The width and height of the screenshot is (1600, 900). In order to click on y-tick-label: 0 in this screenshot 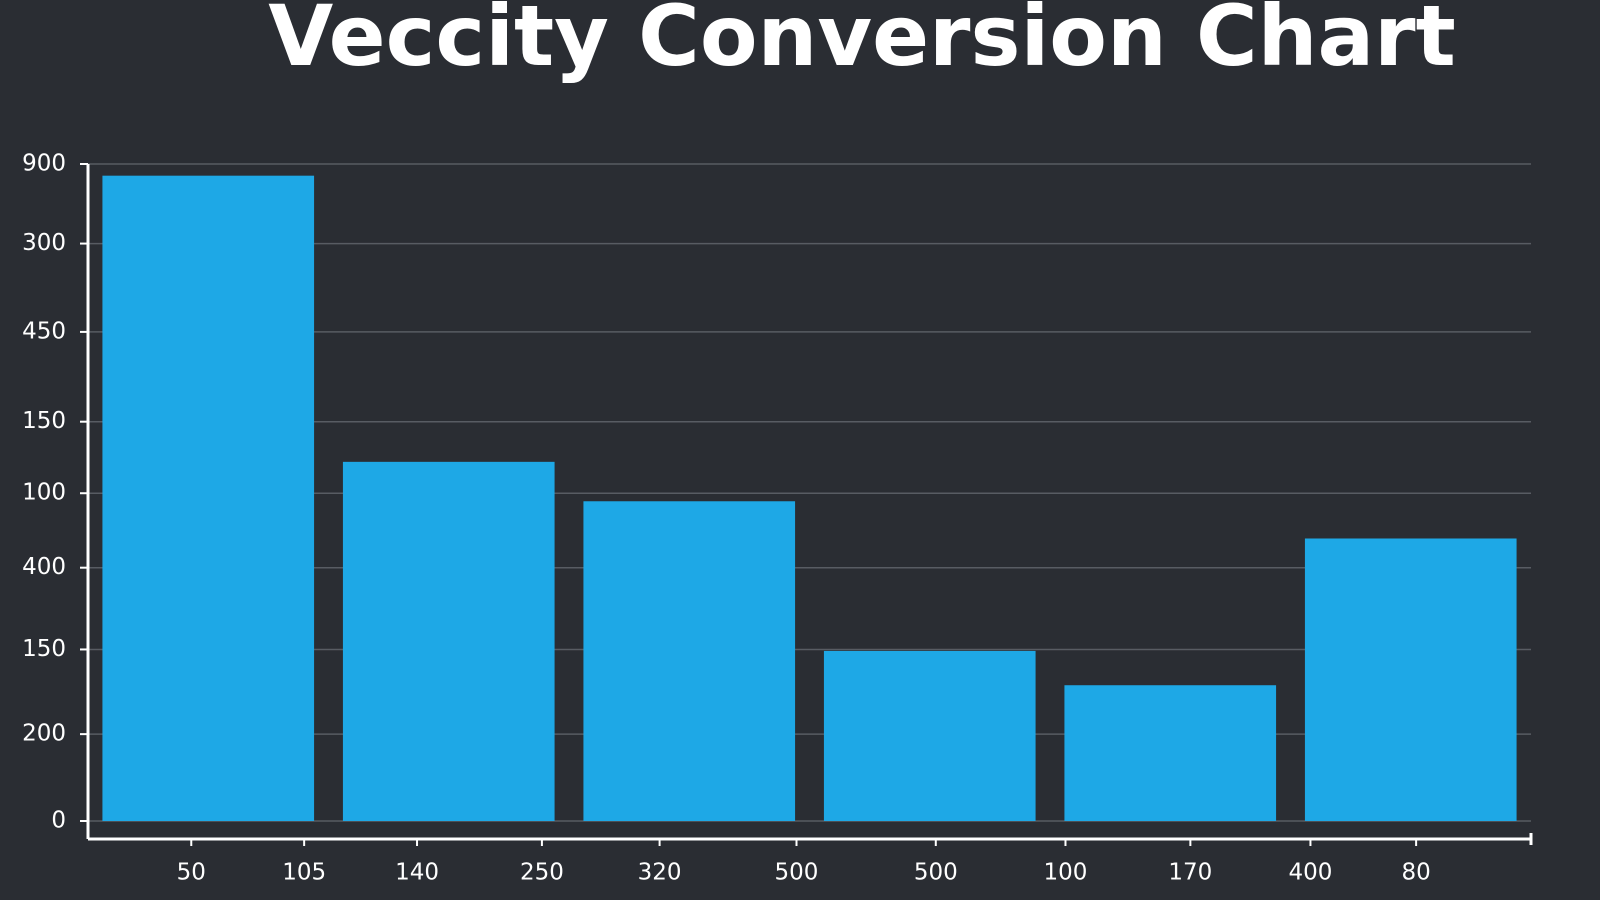, I will do `click(58, 821)`.